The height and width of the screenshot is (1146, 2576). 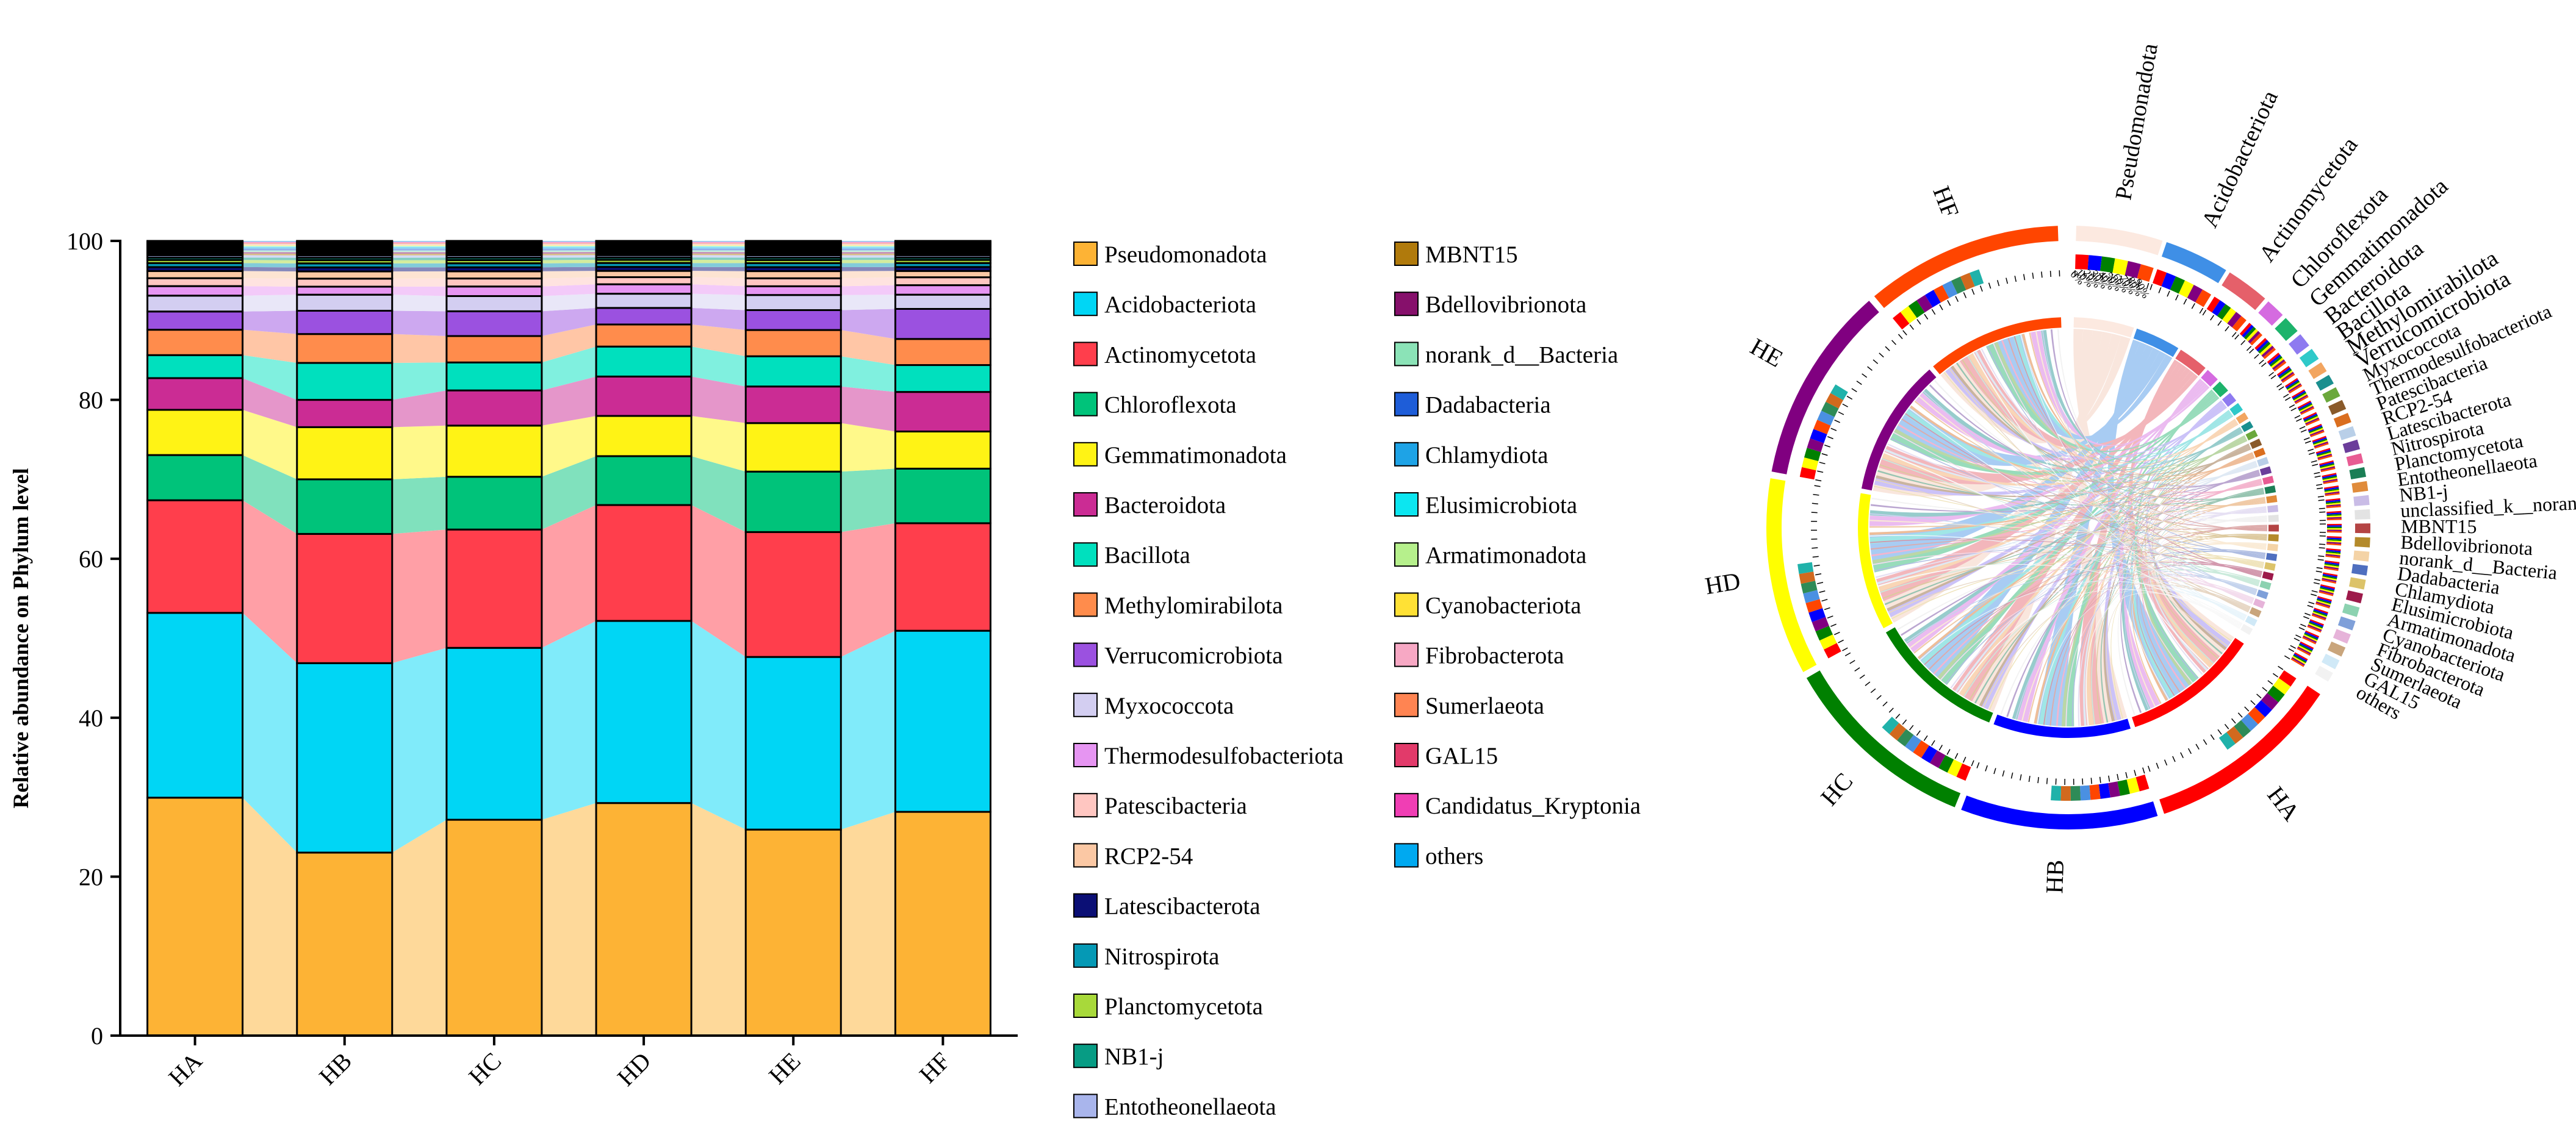 What do you see at coordinates (2334, 518) in the screenshot?
I see `taxon-mid-ring-unclassified_k__norank_d__Bacteria-4` at bounding box center [2334, 518].